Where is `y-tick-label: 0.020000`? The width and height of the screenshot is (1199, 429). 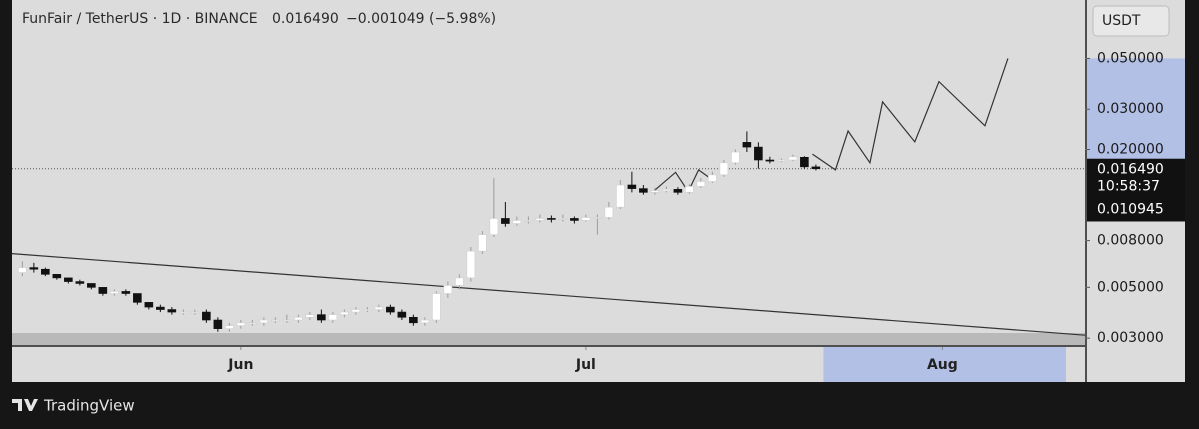
y-tick-label: 0.020000 is located at coordinates (1130, 150).